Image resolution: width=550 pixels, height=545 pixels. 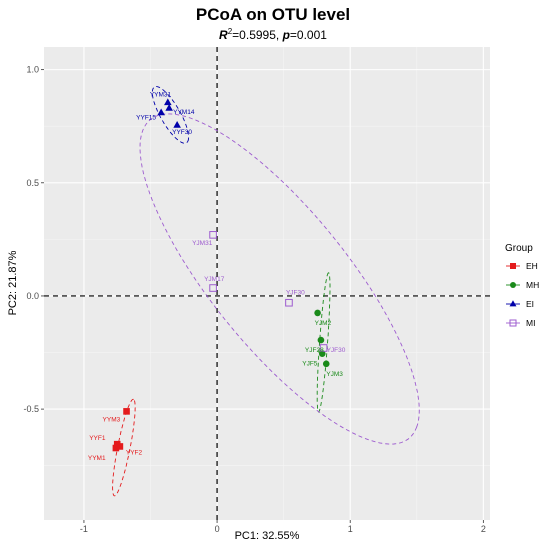 I want to click on point-label: YYF15, so click(x=146, y=118).